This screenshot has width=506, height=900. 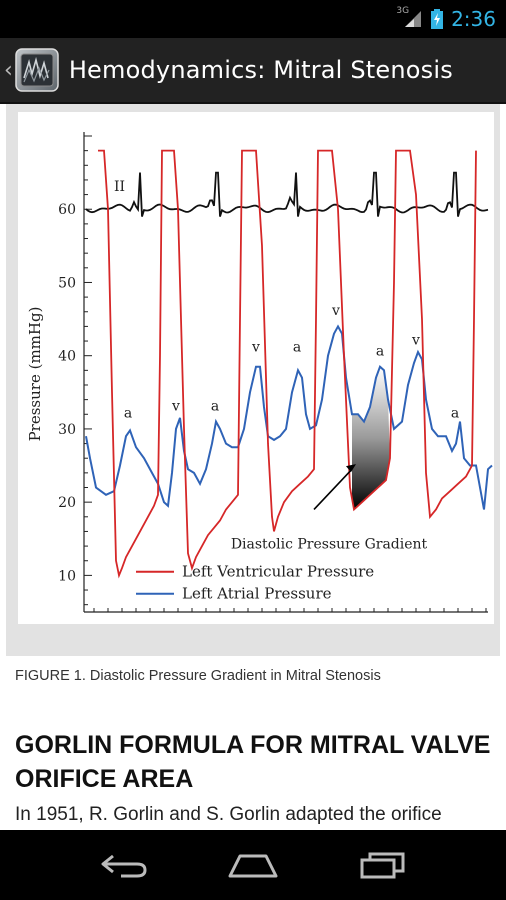 What do you see at coordinates (371, 438) in the screenshot?
I see `pressure-gradient-area` at bounding box center [371, 438].